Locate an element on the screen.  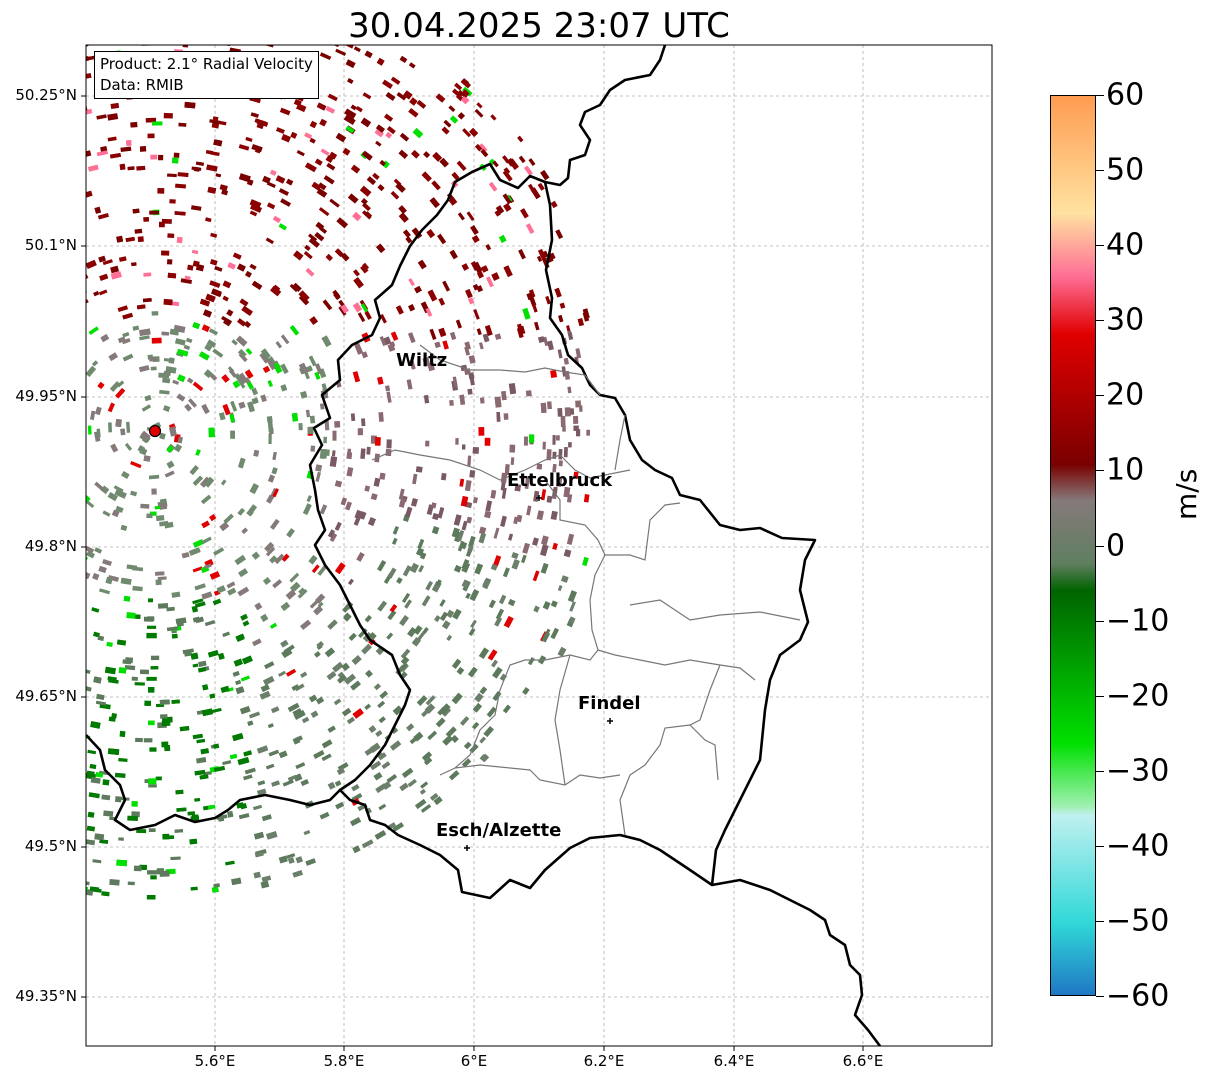
city-label-esch-alzette: Esch/Alzette is located at coordinates (499, 830).